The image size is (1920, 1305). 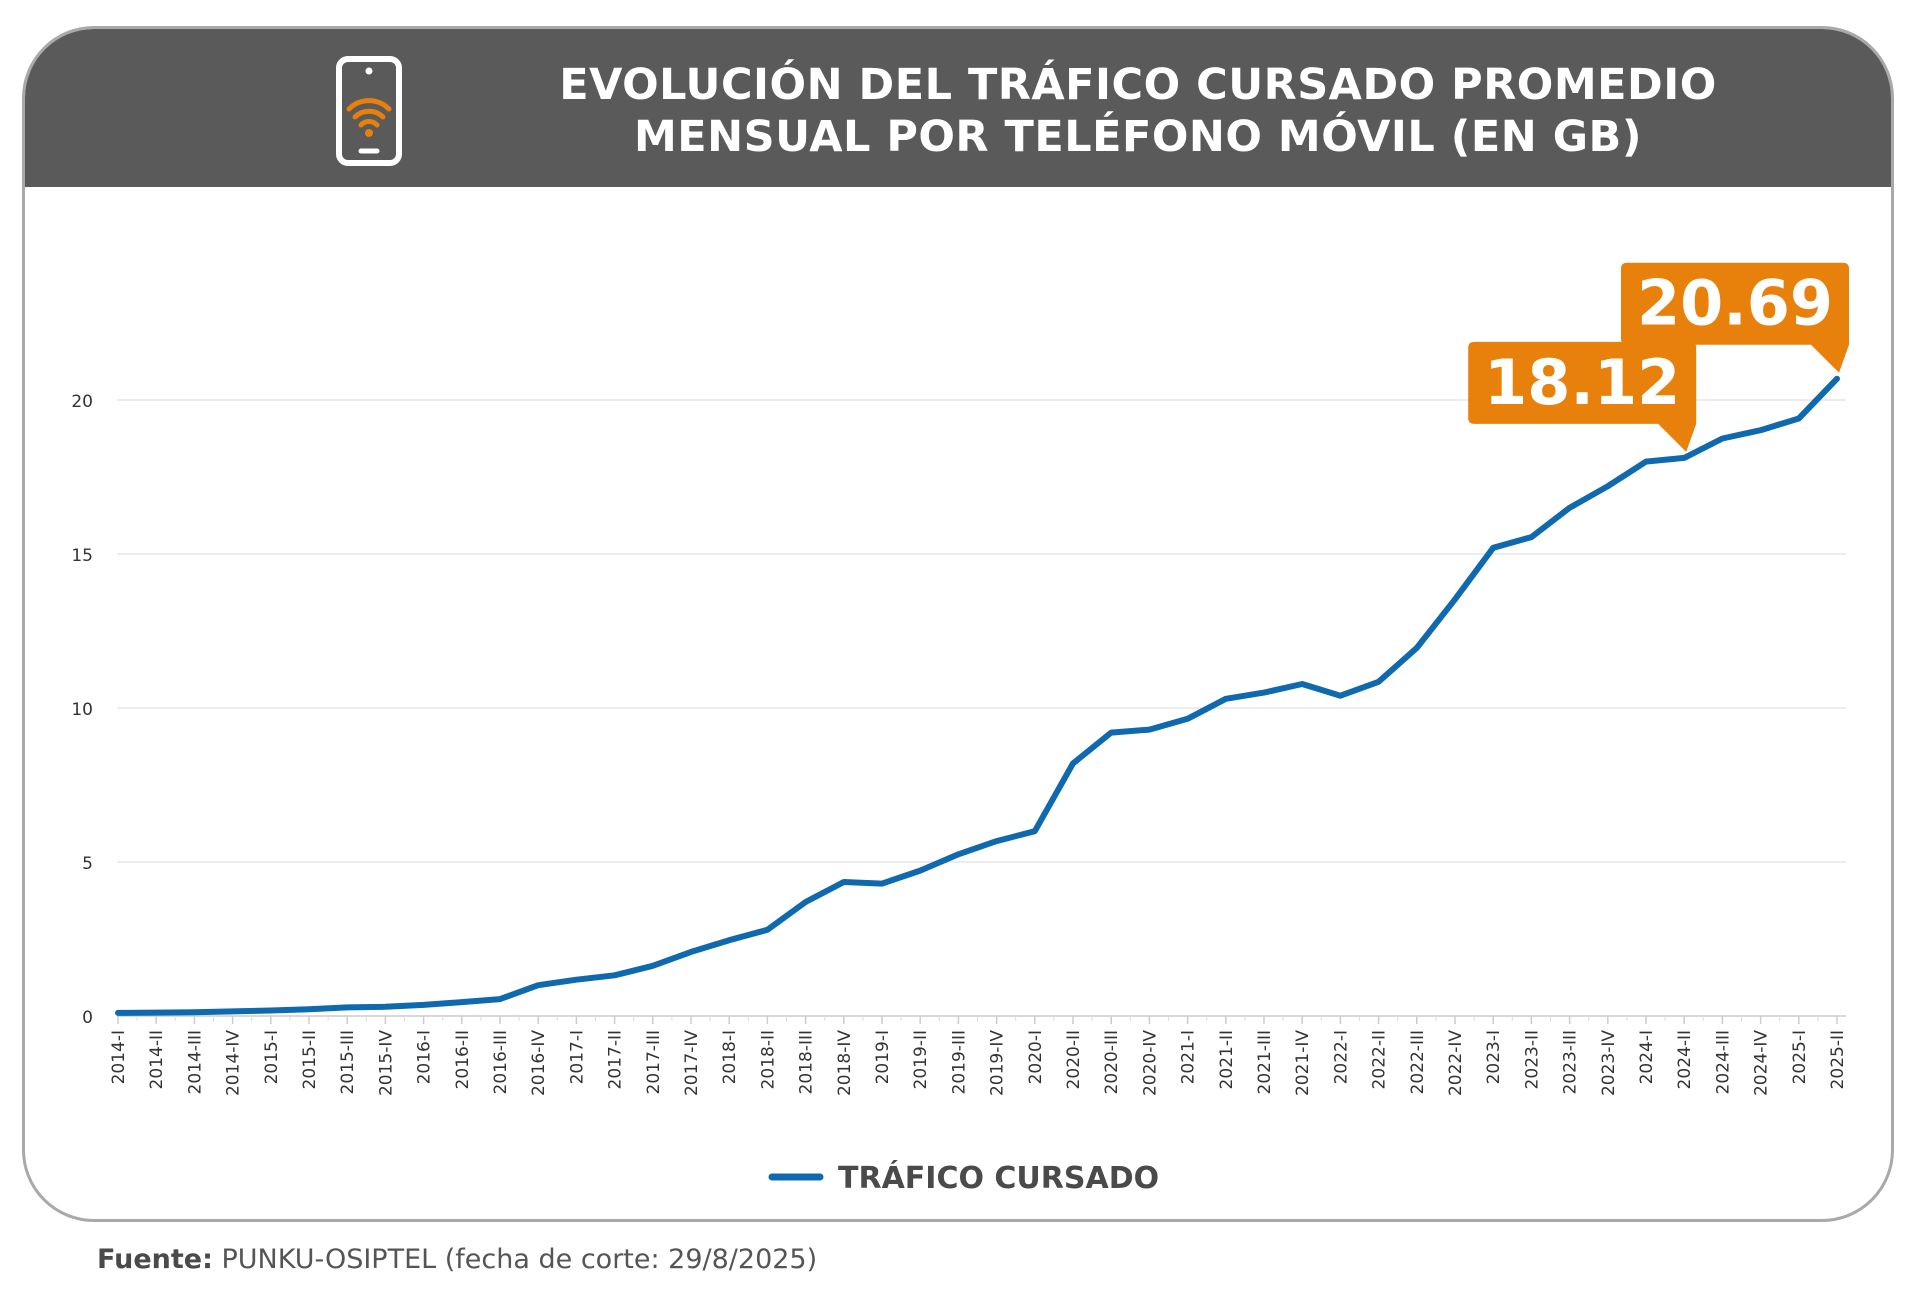 I want to click on x-tick-label: 2016-I, so click(x=425, y=1057).